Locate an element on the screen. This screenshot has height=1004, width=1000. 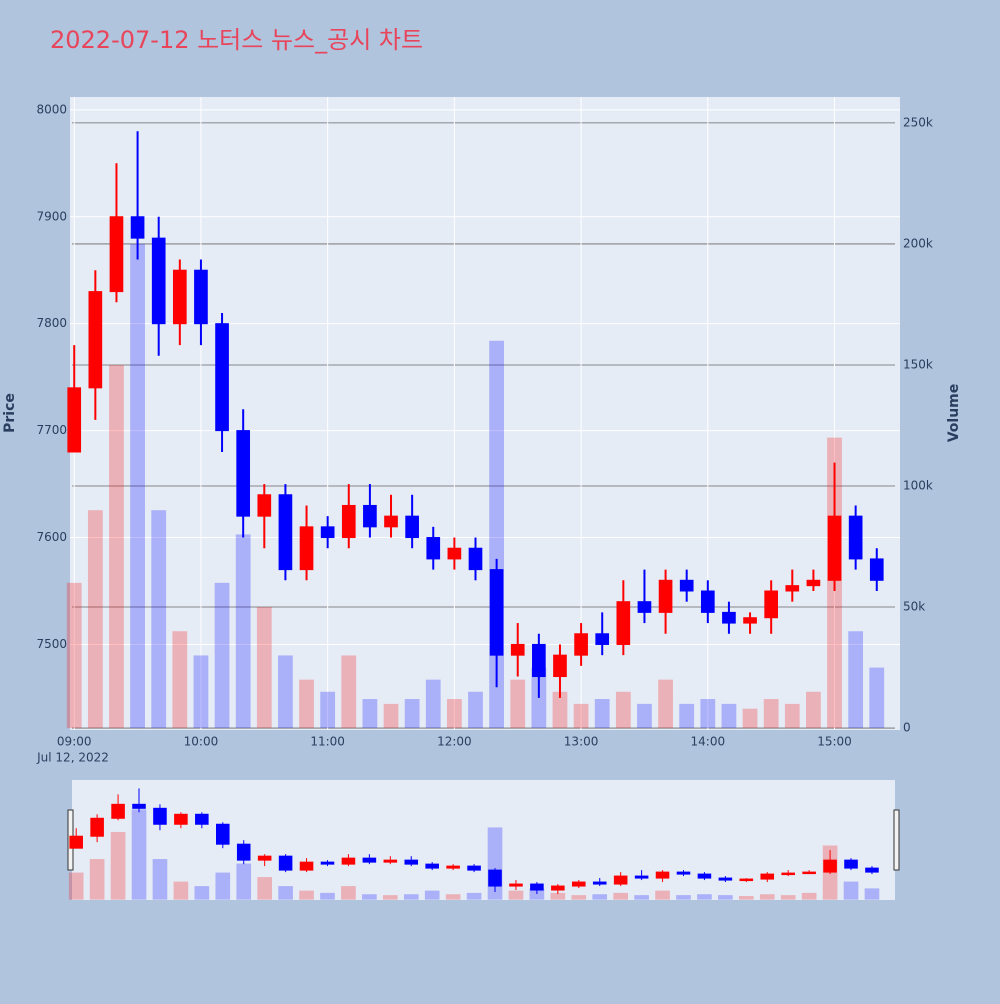
y2-tick-label: 100k is located at coordinates (918, 485).